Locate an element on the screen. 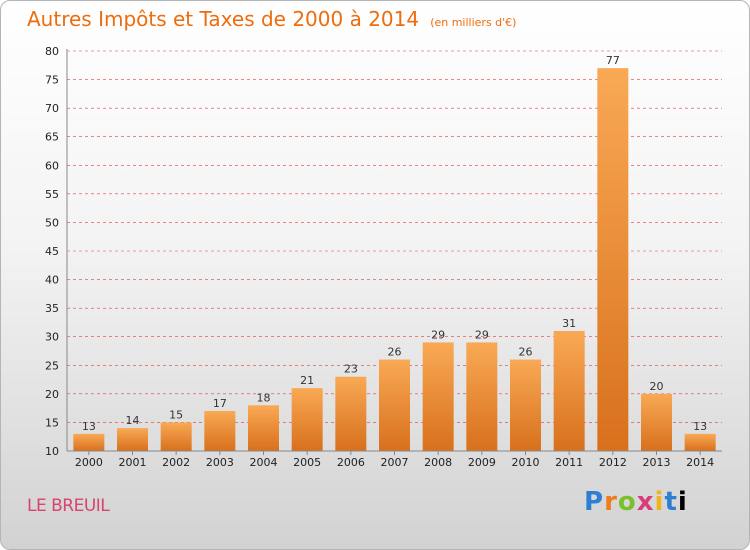  y-tick-label: 30 is located at coordinates (52, 337).